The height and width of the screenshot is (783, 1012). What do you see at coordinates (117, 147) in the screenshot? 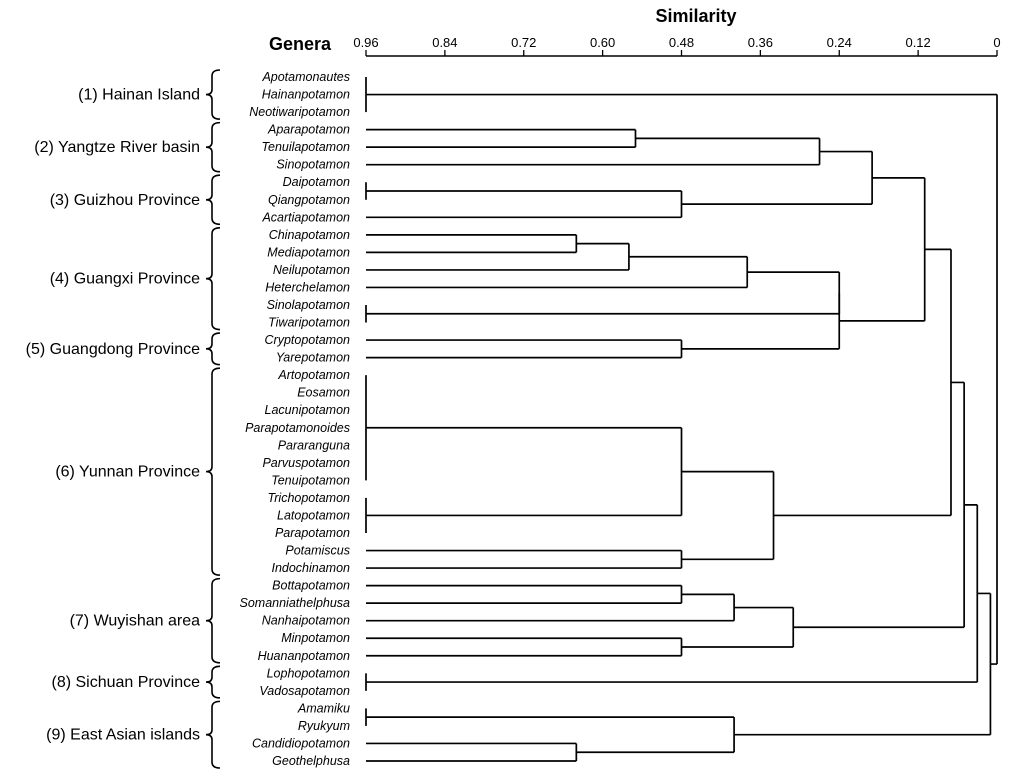
I see `region-label: (2) Yangtze River basin` at bounding box center [117, 147].